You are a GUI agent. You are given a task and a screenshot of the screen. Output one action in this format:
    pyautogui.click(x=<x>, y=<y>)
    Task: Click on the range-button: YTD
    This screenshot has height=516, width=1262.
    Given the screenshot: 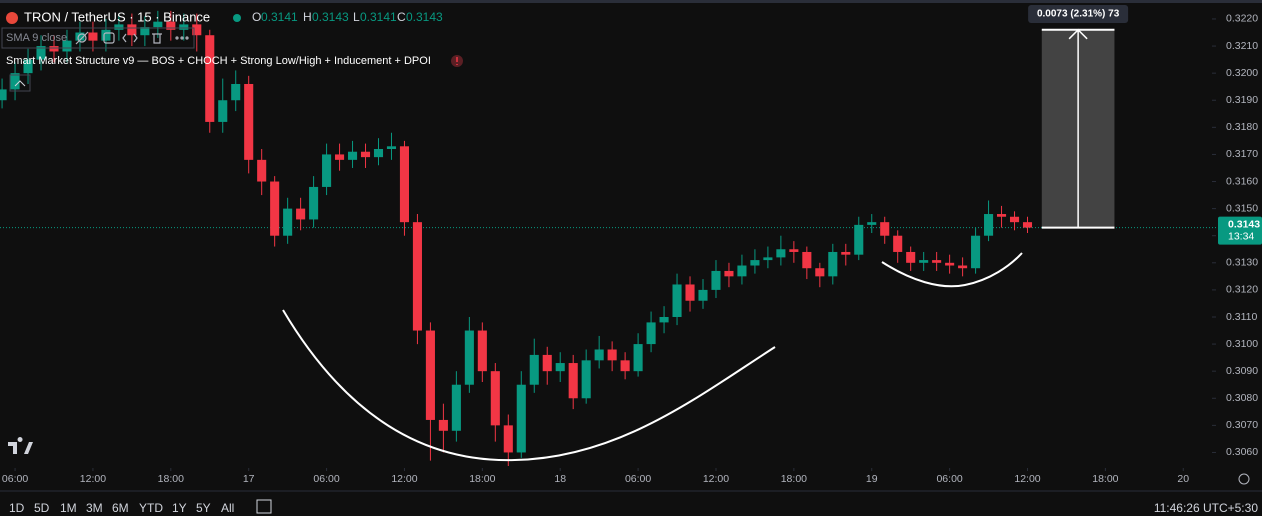 What is the action you would take?
    pyautogui.click(x=151, y=508)
    